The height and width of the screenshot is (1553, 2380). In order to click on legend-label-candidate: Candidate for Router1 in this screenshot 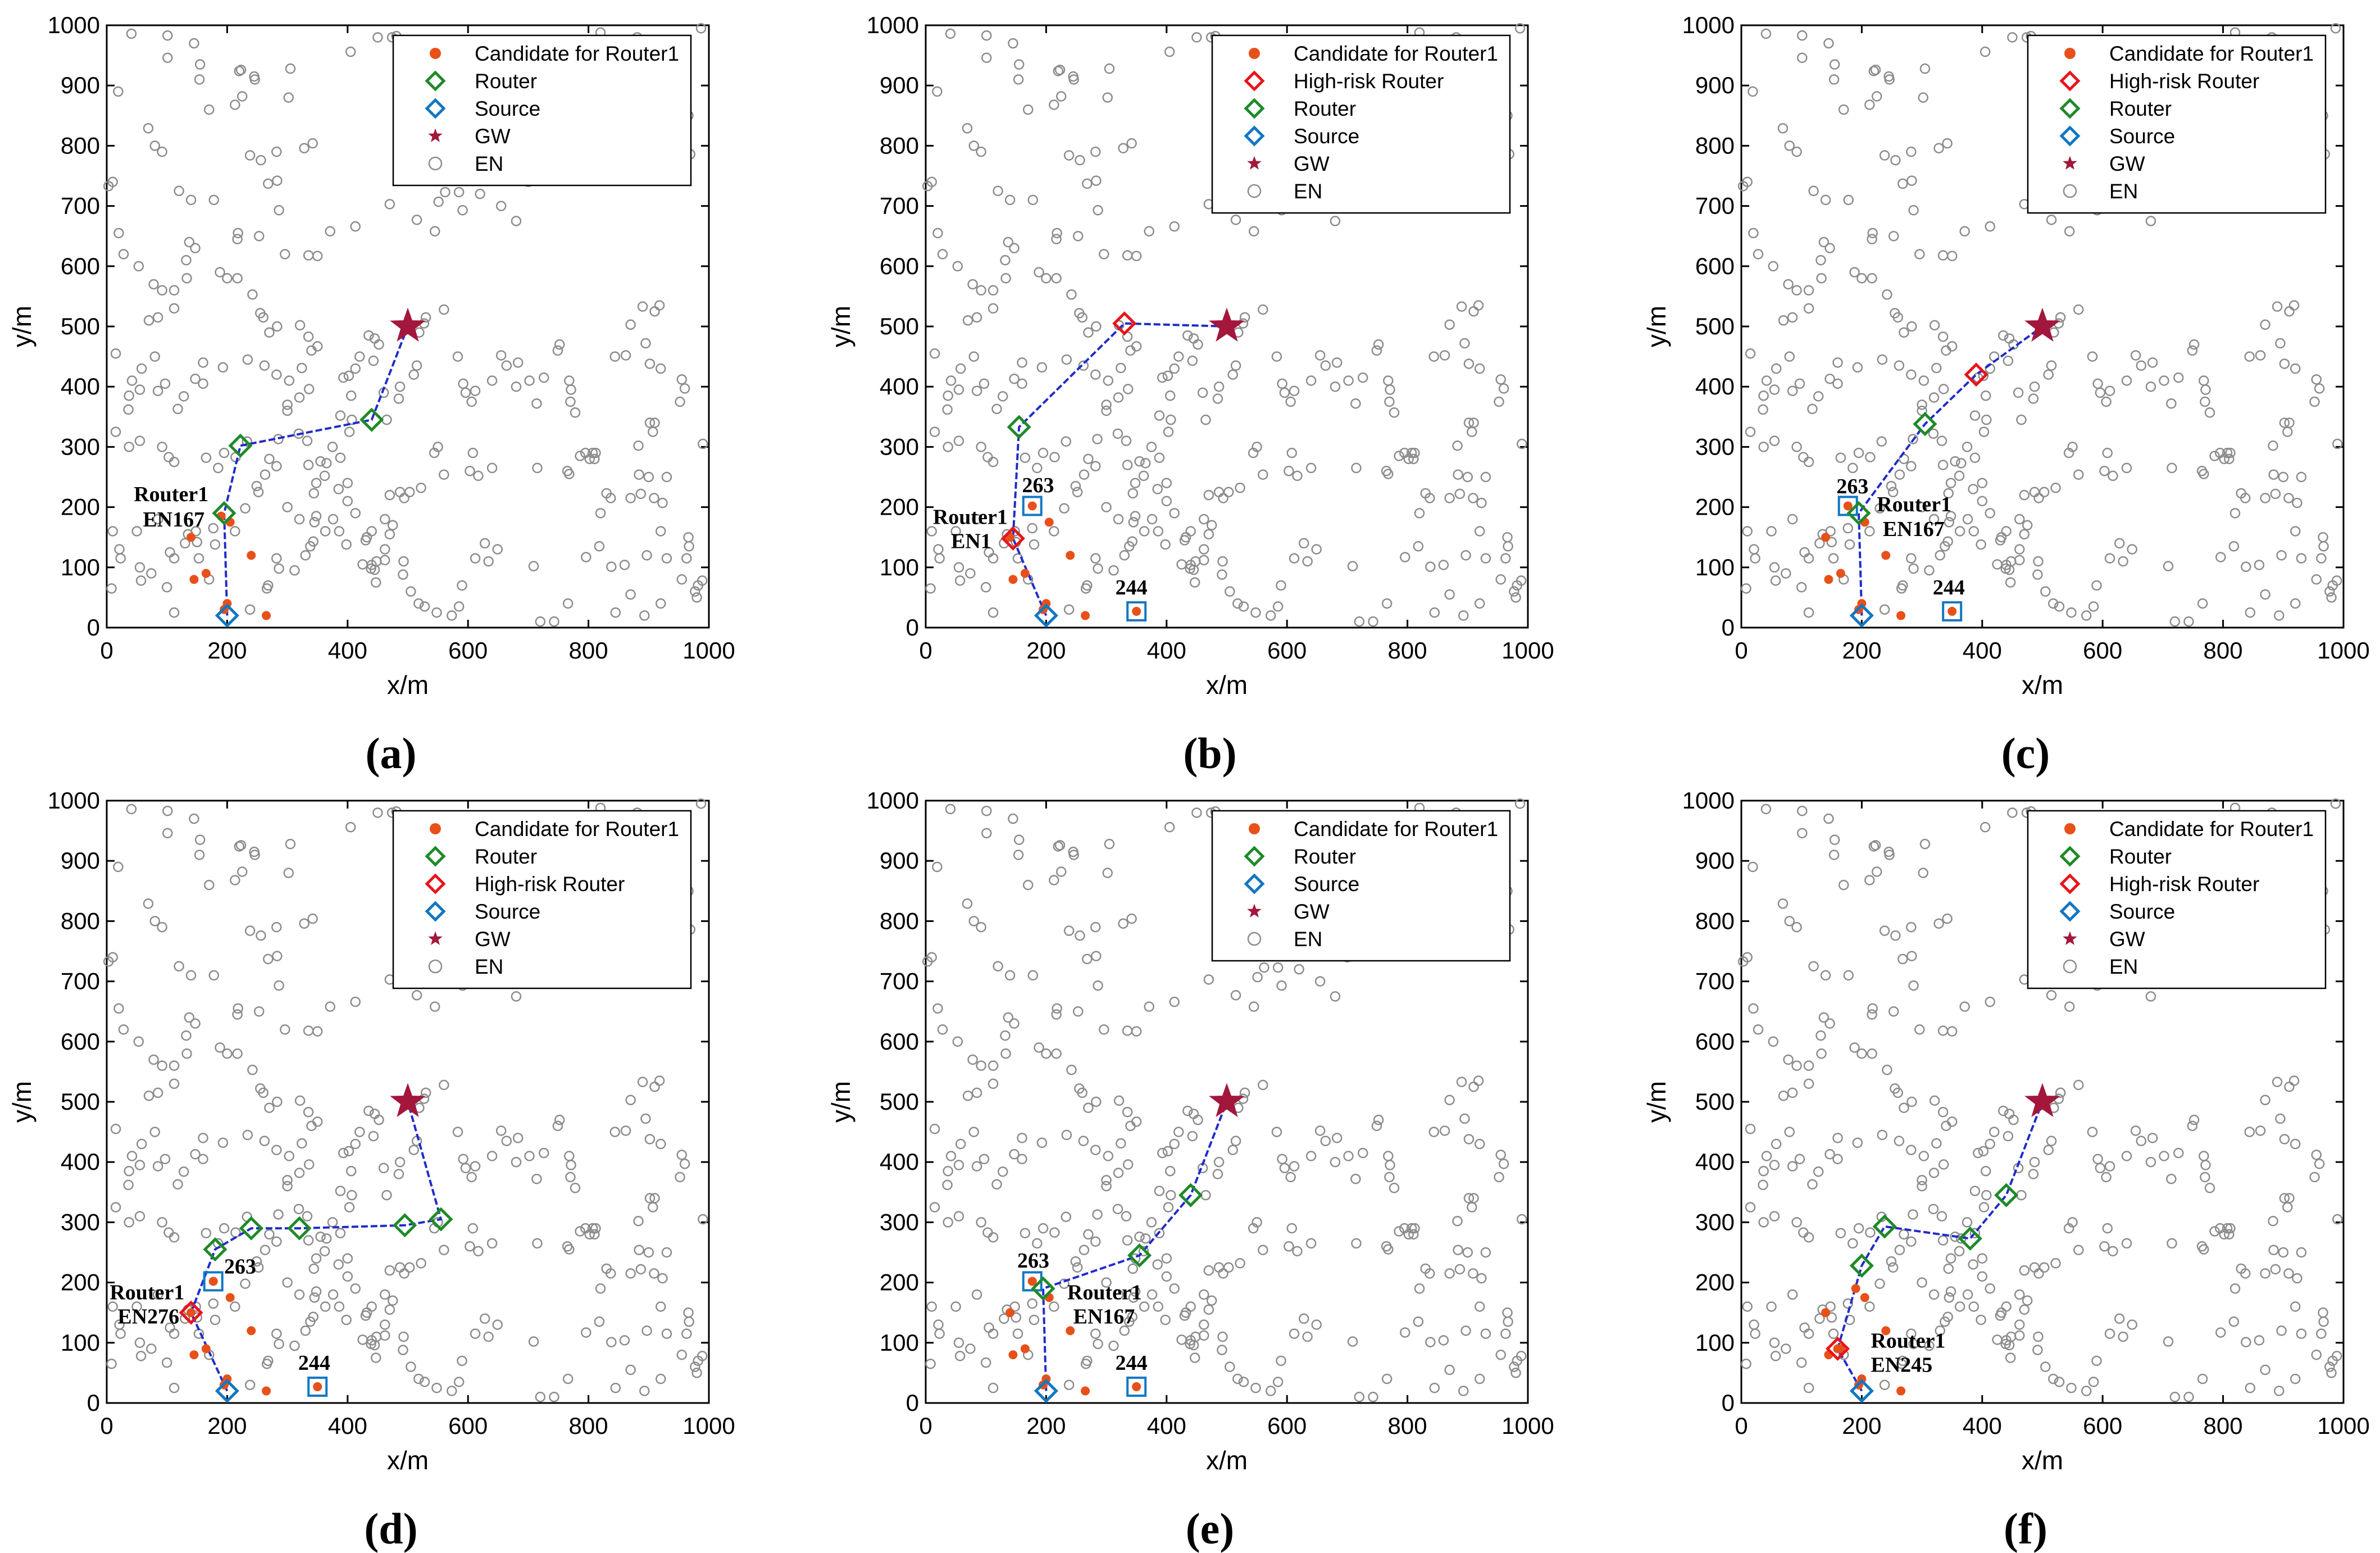, I will do `click(2211, 829)`.